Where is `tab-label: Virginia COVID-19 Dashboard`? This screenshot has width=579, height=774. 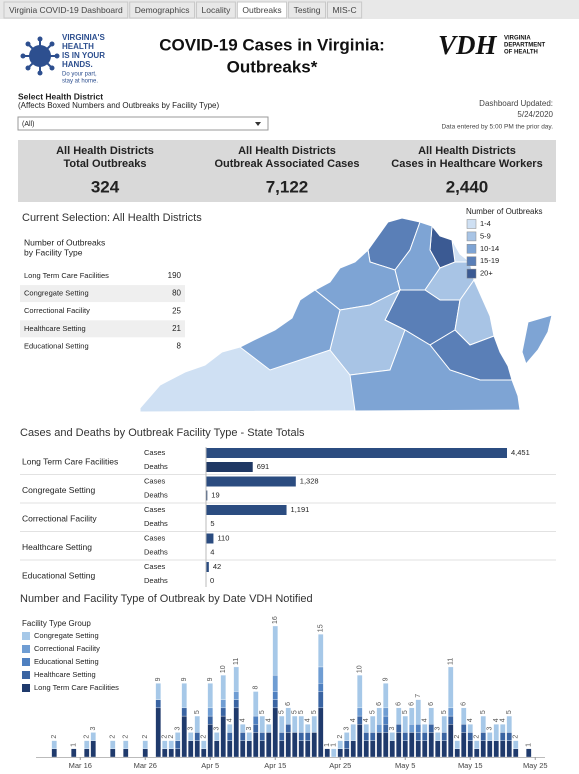
tab-label: Virginia COVID-19 Dashboard is located at coordinates (66, 10).